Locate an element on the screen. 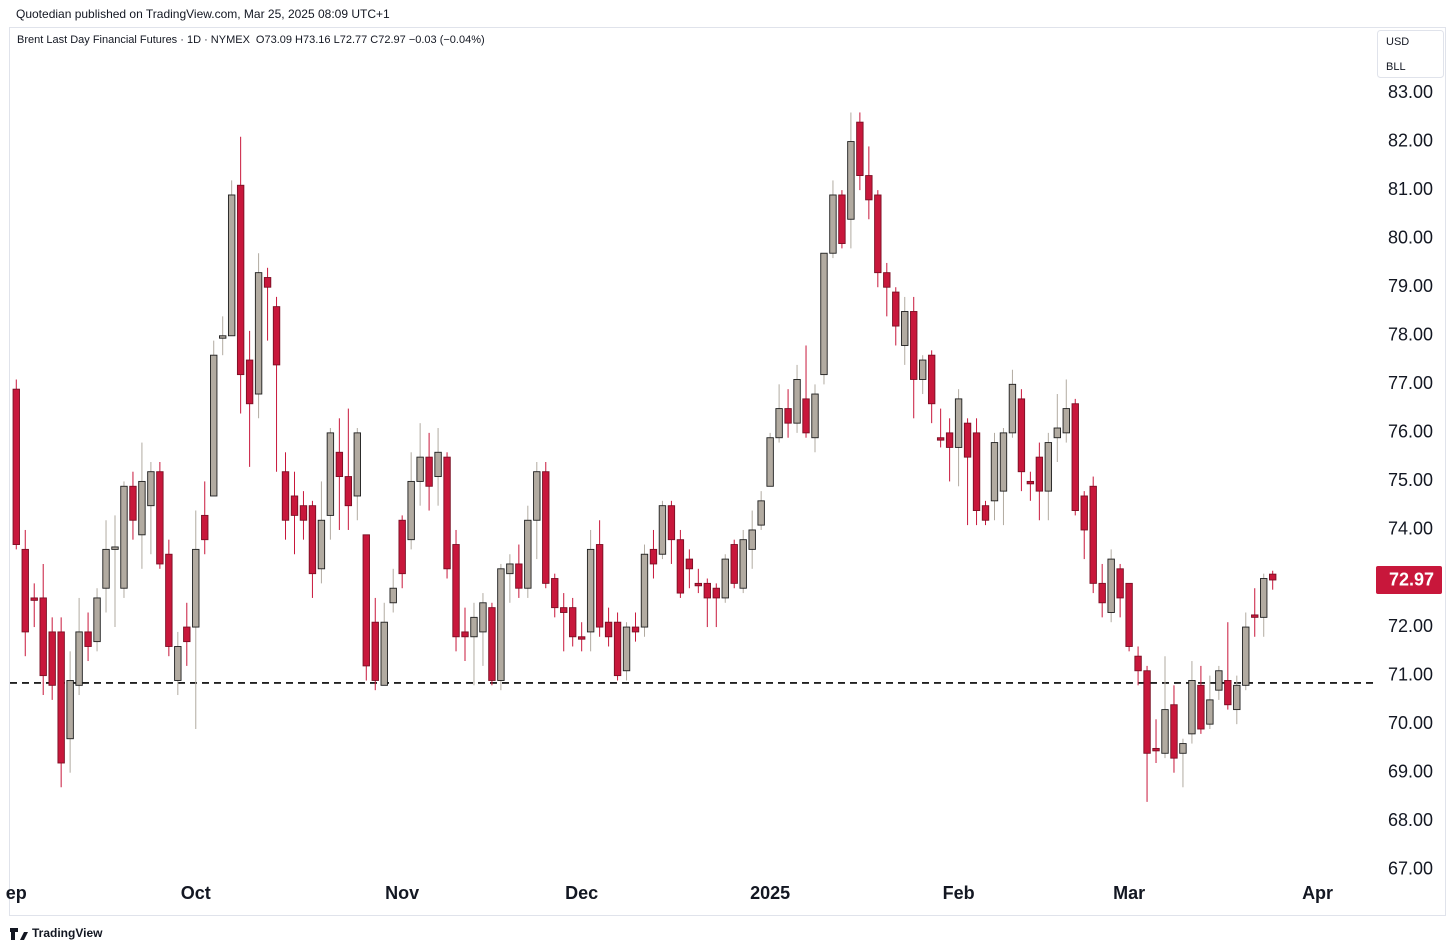  unit-label: BLL is located at coordinates (1396, 67).